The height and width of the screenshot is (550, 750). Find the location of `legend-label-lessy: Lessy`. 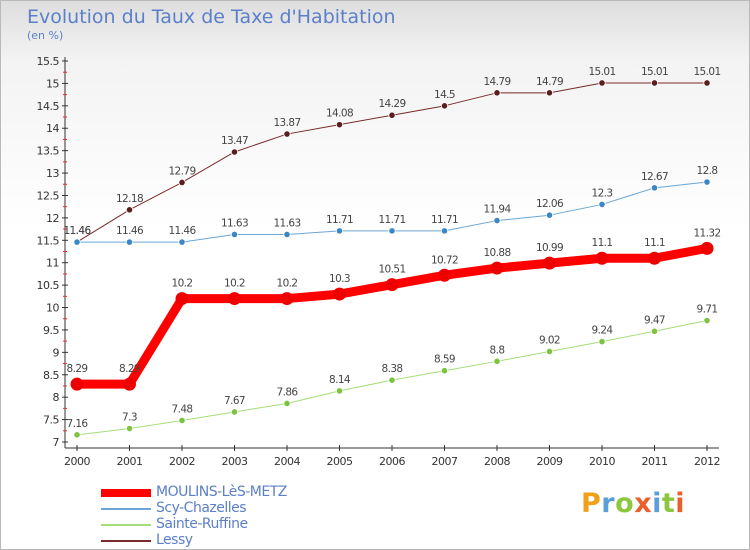

legend-label-lessy: Lessy is located at coordinates (174, 540).